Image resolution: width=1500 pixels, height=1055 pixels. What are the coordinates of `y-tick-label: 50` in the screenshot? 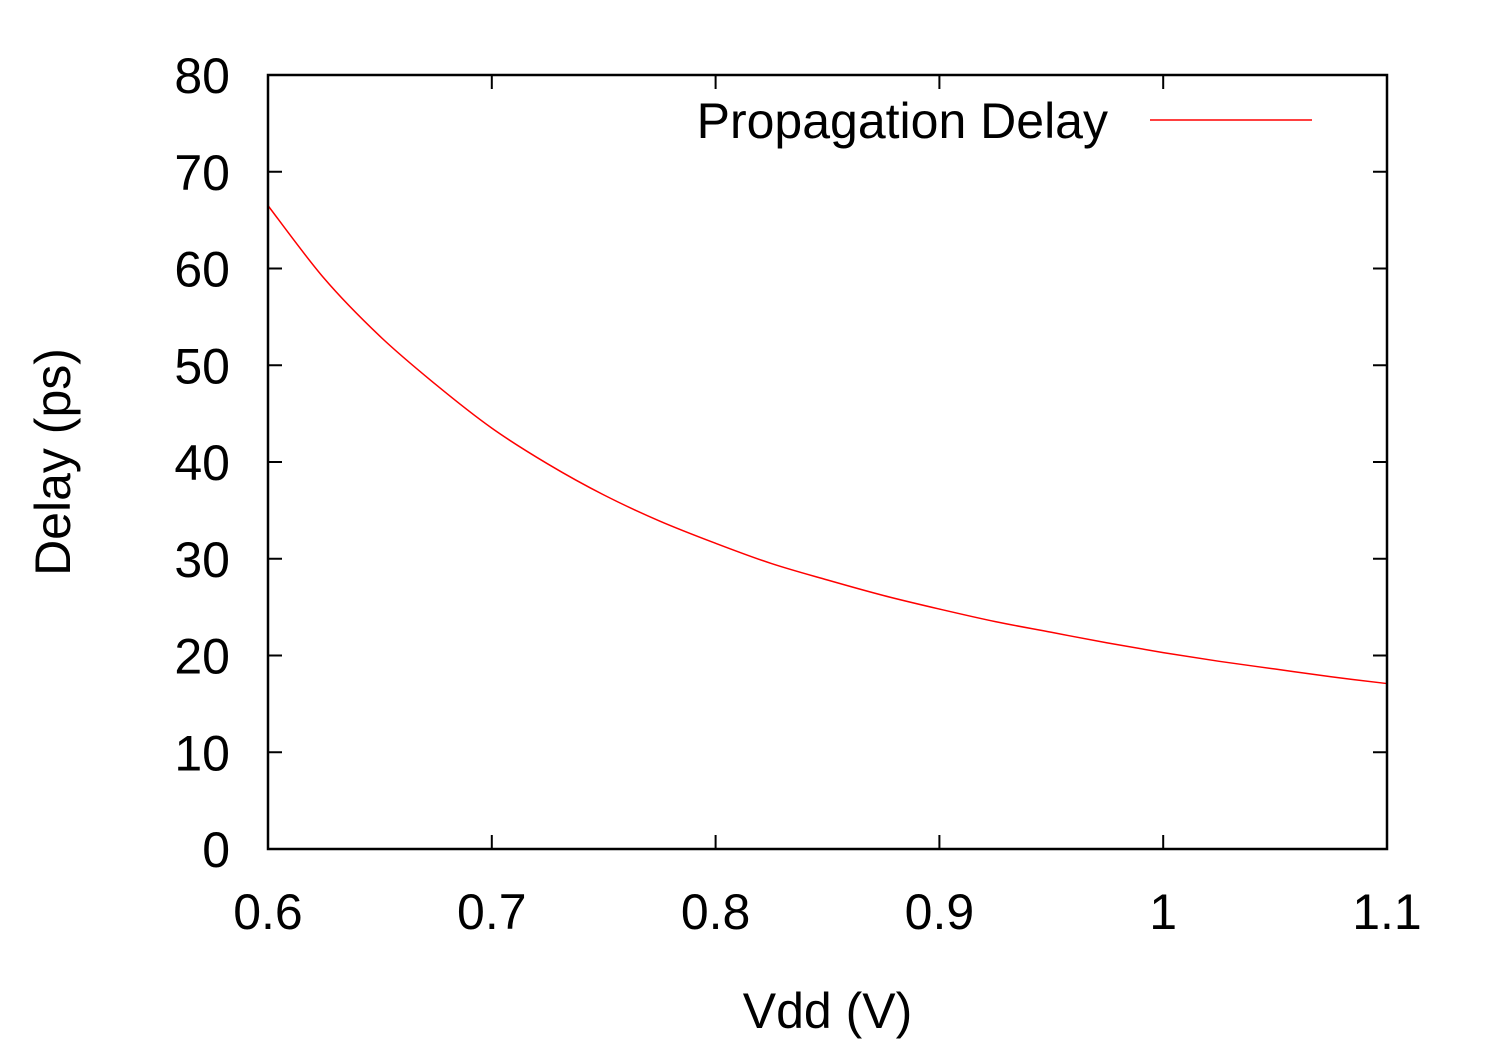 It's located at (202, 366).